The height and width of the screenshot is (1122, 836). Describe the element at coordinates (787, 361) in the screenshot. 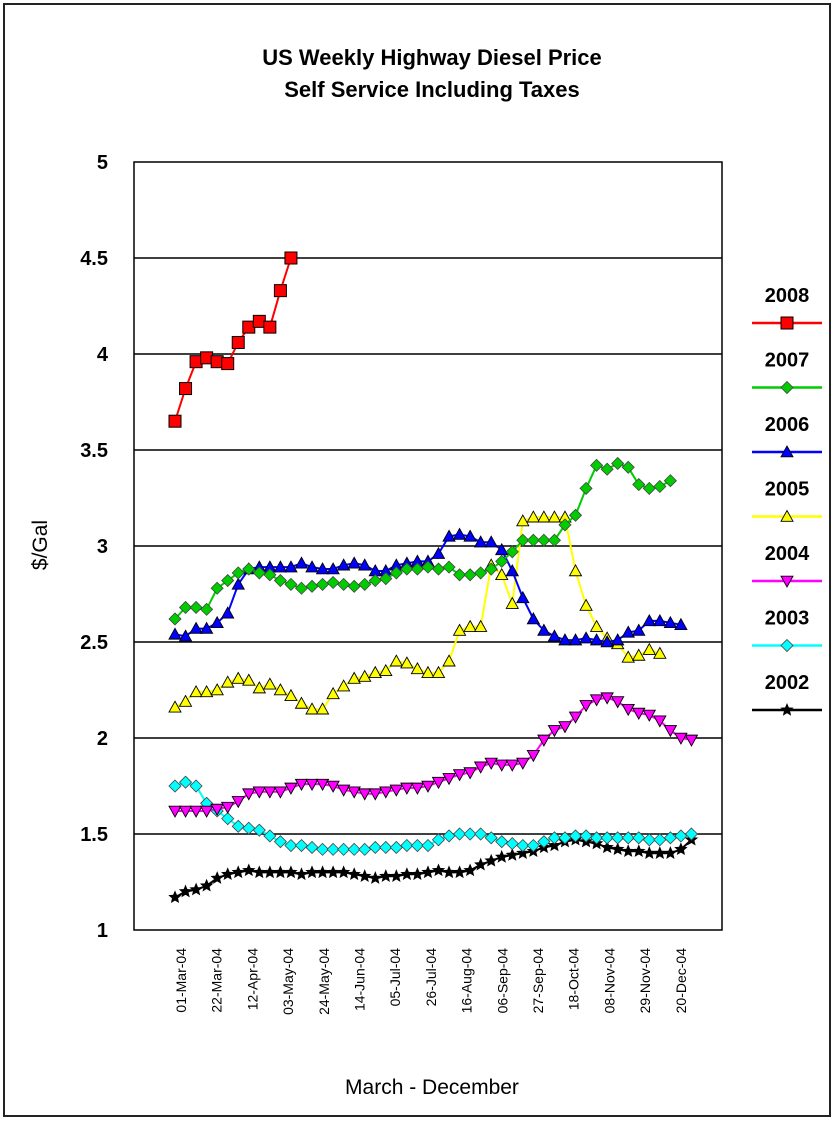

I see `legend-label-2007: 2007` at that location.